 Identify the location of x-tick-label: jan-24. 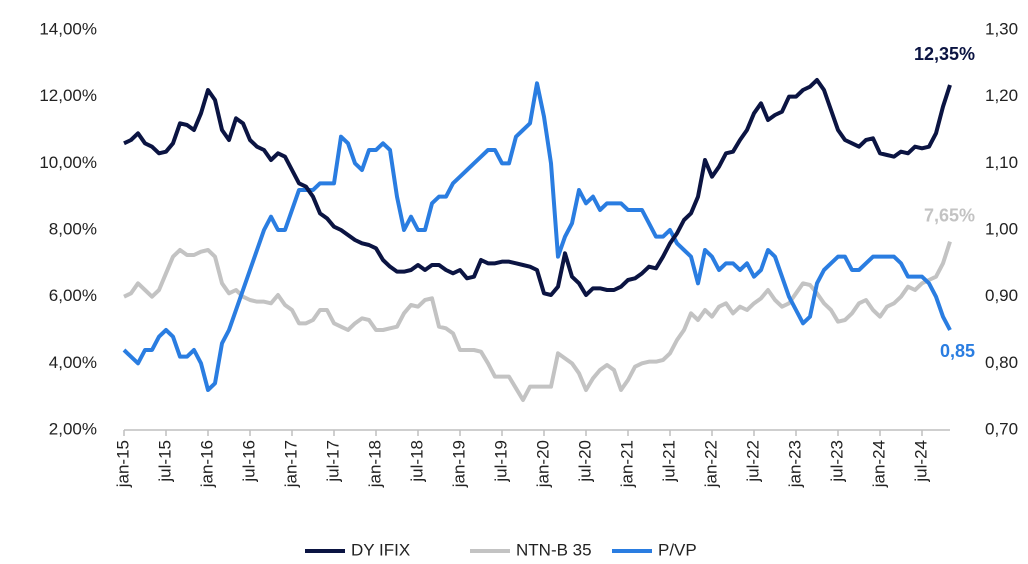
(878, 464).